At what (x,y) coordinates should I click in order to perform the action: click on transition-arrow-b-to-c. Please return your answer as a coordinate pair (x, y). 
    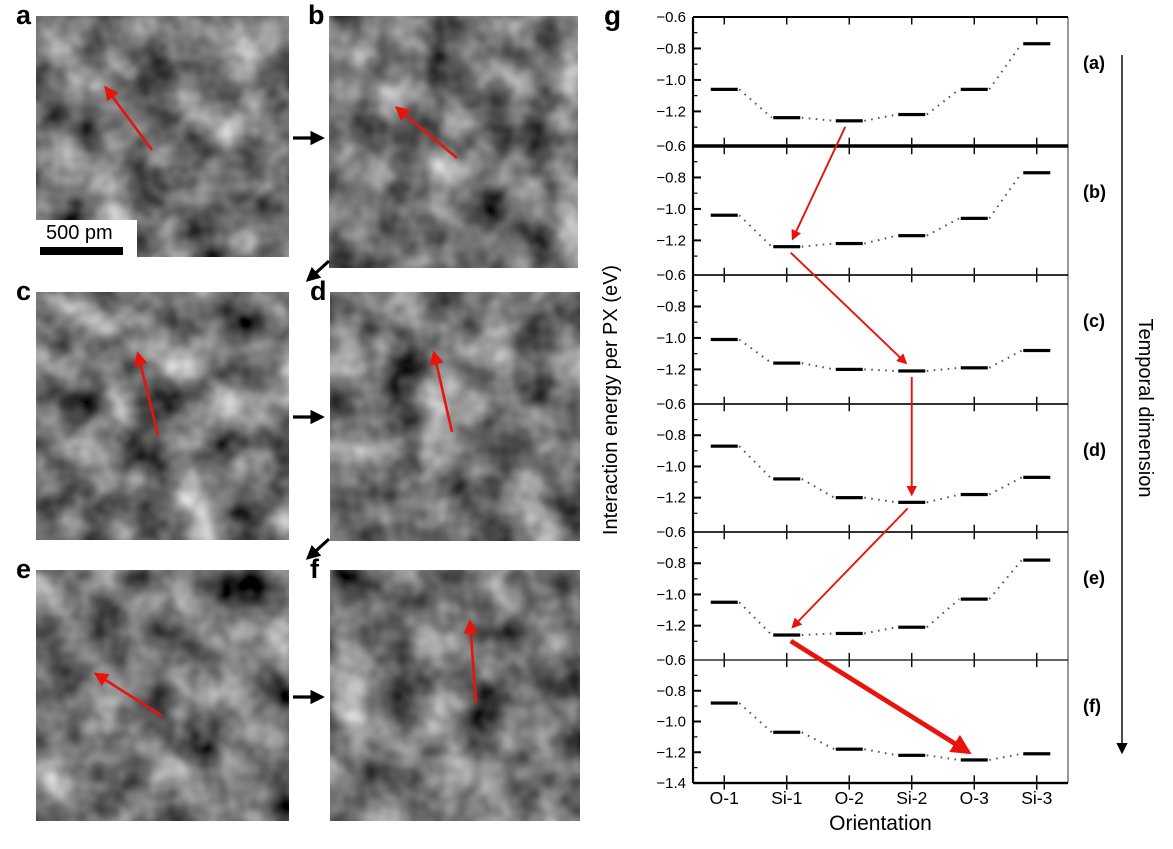
    Looking at the image, I should click on (849, 308).